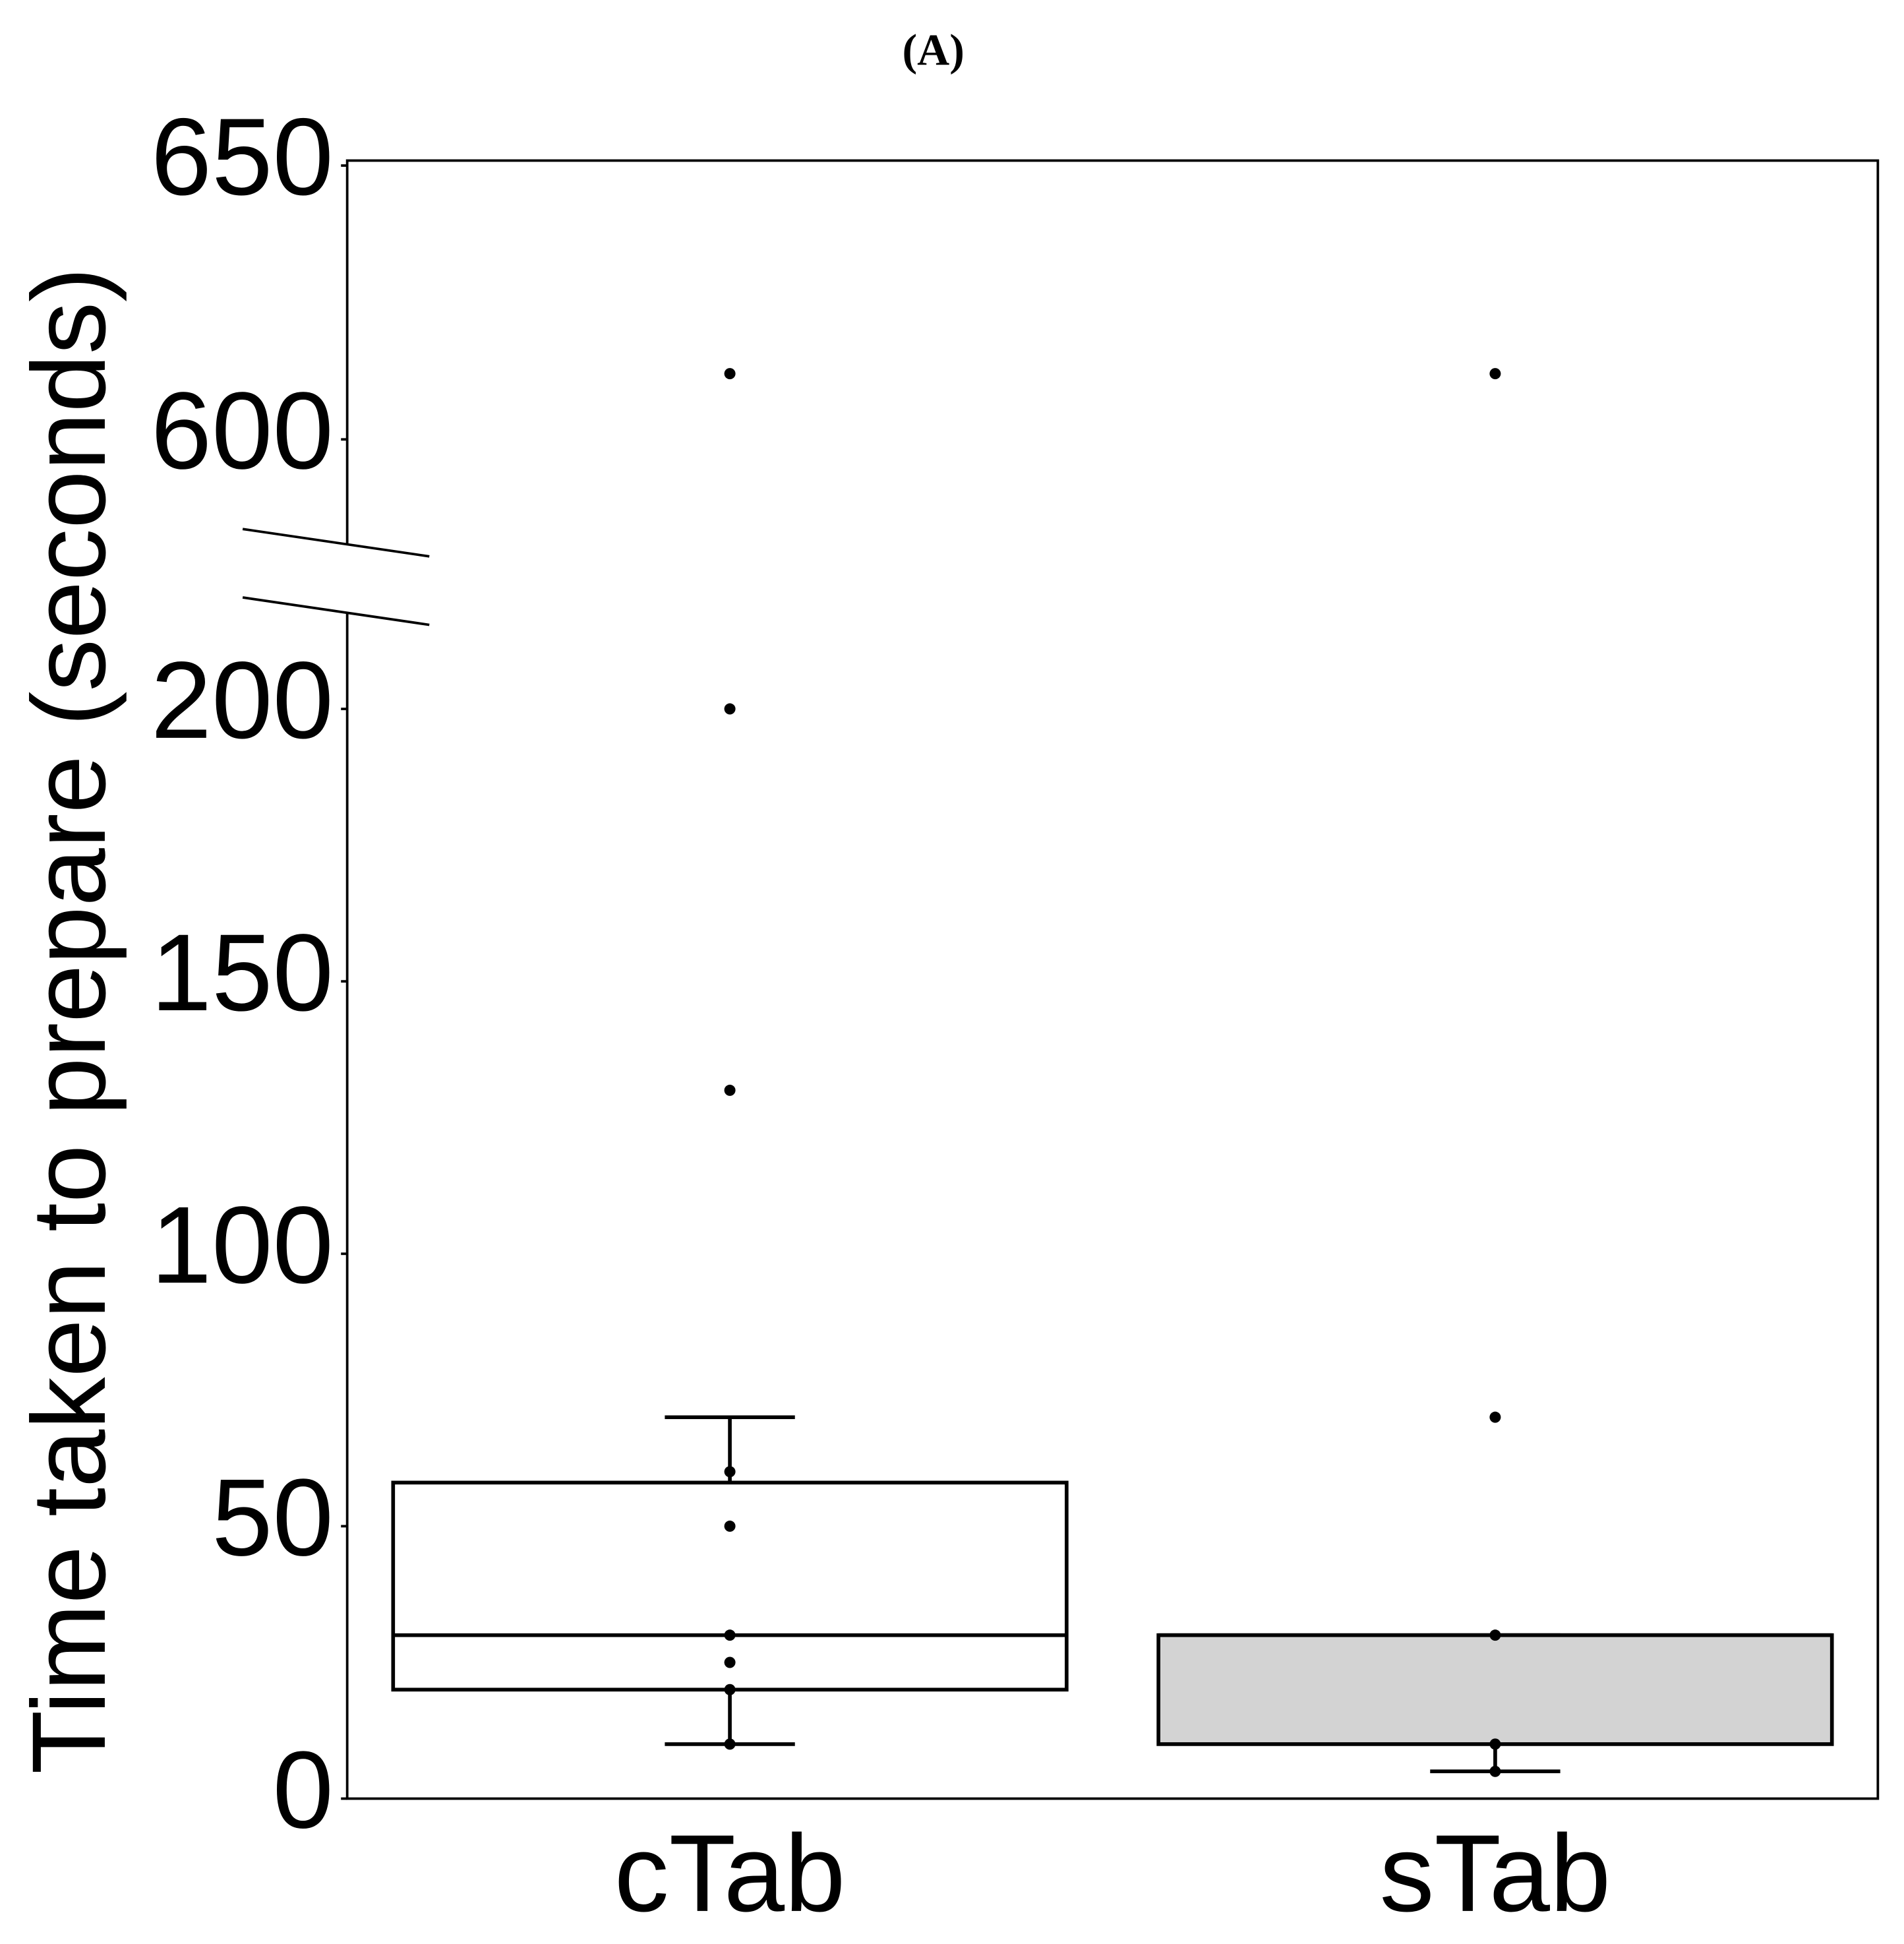  What do you see at coordinates (730, 1874) in the screenshot?
I see `x-tick-label: cTab` at bounding box center [730, 1874].